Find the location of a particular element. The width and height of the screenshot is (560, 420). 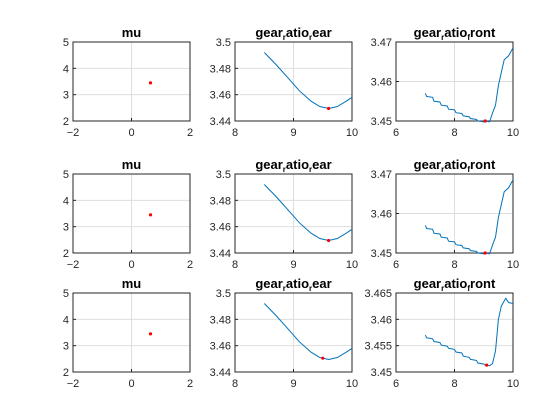

subplot-9: 6 8 10 3.45 3.455 3.46 3.465 gearratiofront is located at coordinates (441, 333).